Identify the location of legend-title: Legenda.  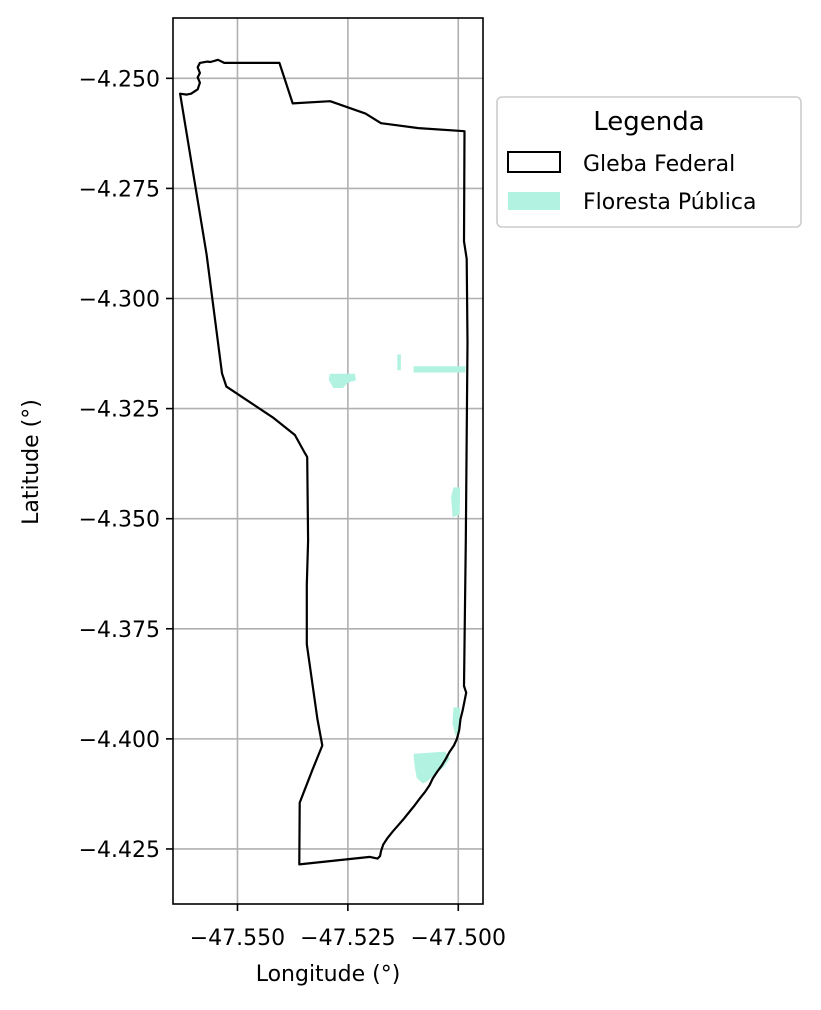
(648, 122).